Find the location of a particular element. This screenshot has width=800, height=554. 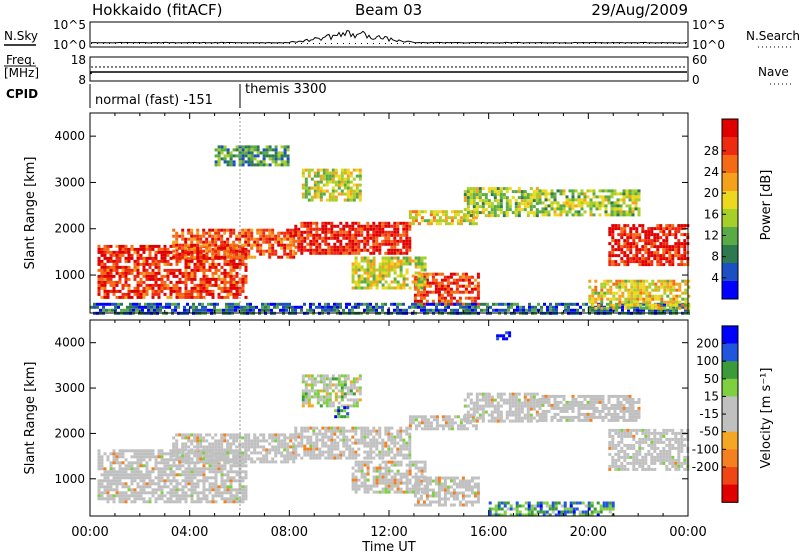

noise-sky-label: N.Sky is located at coordinates (21, 36).